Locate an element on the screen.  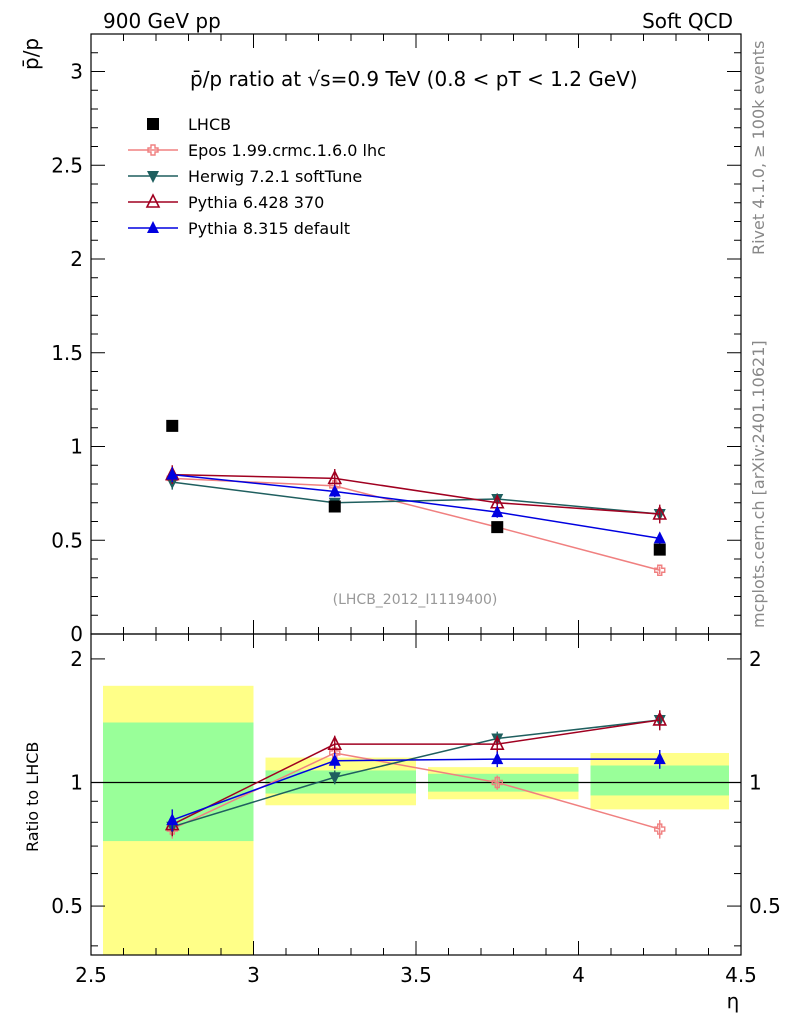
data-point-Epos is located at coordinates (660, 570).